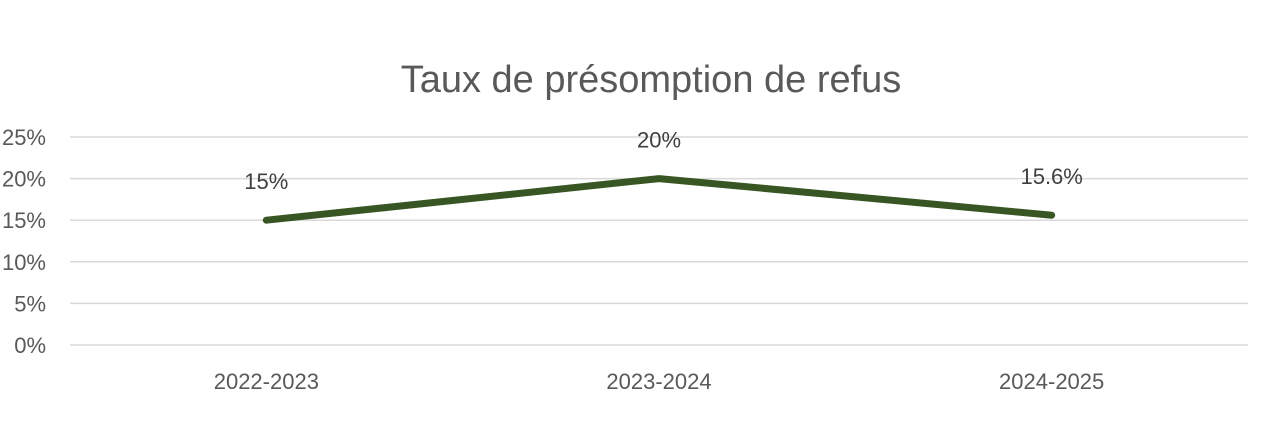 This screenshot has width=1270, height=448. What do you see at coordinates (663, 161) in the screenshot?
I see `data-labels: 15% 20% 15.6%` at bounding box center [663, 161].